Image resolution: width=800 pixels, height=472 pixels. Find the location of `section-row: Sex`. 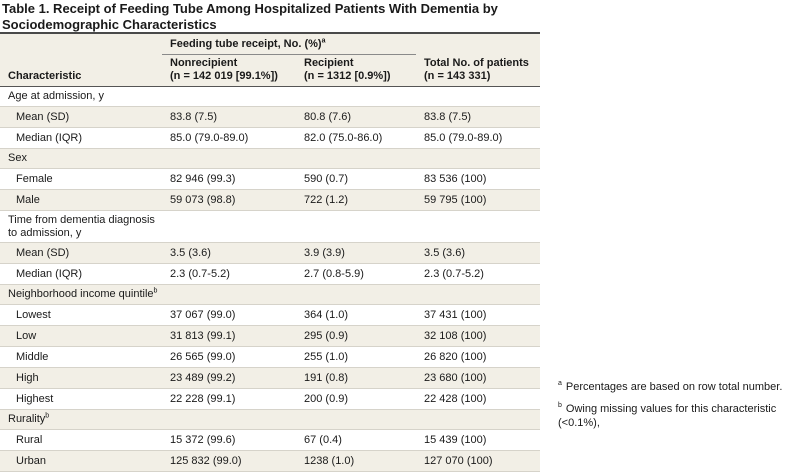

section-row: Sex is located at coordinates (270, 158).